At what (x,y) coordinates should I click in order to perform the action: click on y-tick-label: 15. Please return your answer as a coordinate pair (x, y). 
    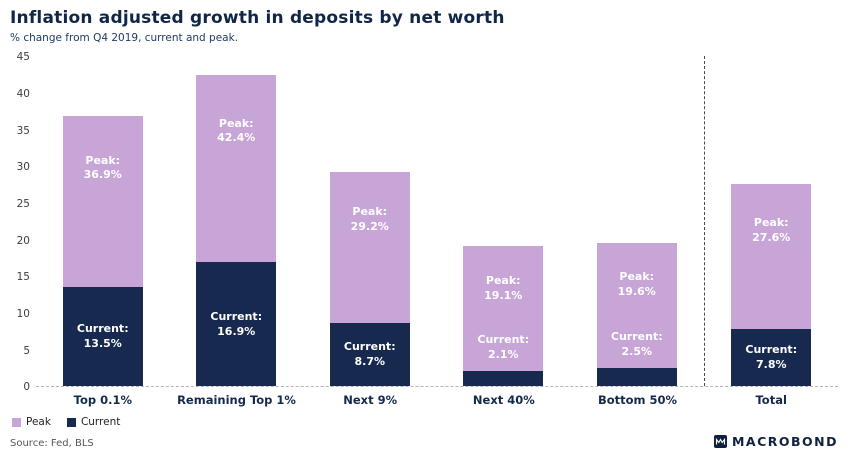
    Looking at the image, I should click on (23, 277).